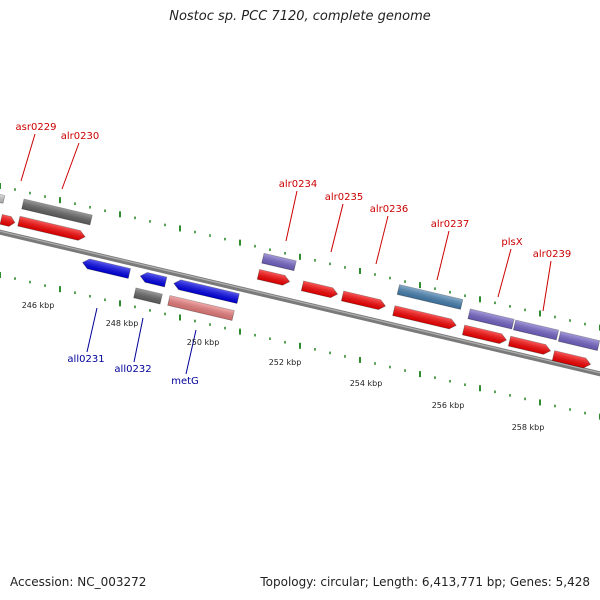 The width and height of the screenshot is (600, 600). What do you see at coordinates (38, 305) in the screenshot?
I see `scale-label: 246 kbp` at bounding box center [38, 305].